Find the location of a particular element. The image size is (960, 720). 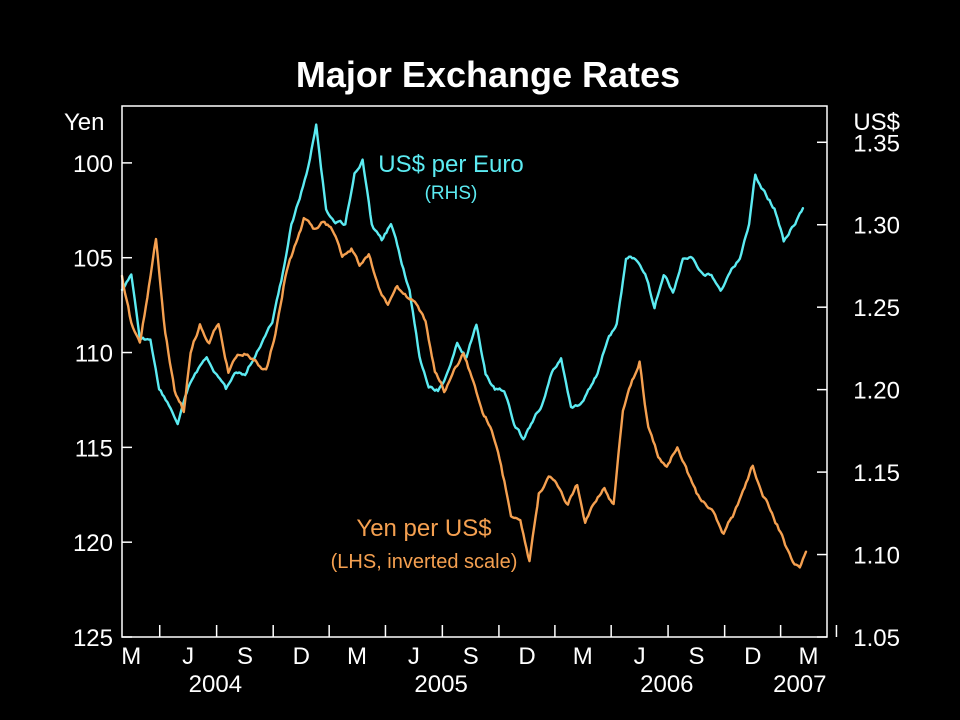

yen-series-annotation-line1: Yen per US$ is located at coordinates (423, 528).